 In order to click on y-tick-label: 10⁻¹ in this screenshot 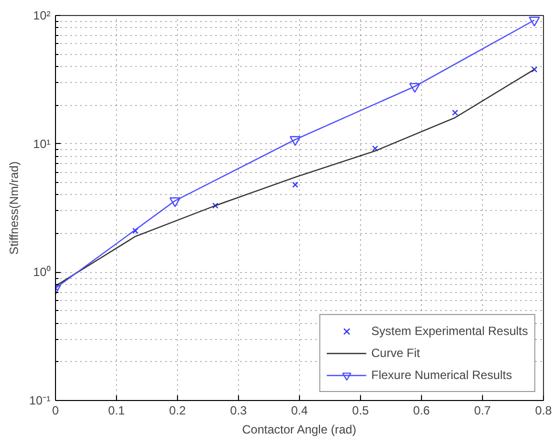, I will do `click(40, 401)`.